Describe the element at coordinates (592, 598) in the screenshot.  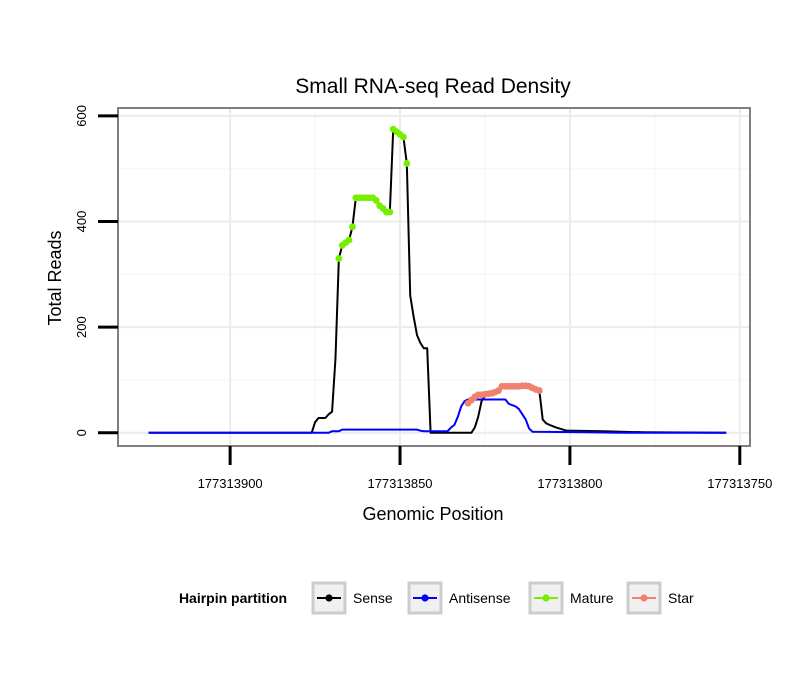
I see `legend-label-mature: Mature` at that location.